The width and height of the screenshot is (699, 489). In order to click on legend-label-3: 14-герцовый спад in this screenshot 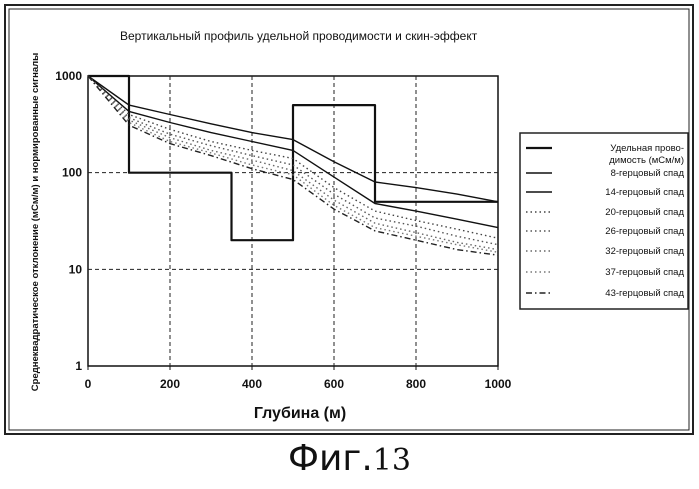, I will do `click(644, 192)`.